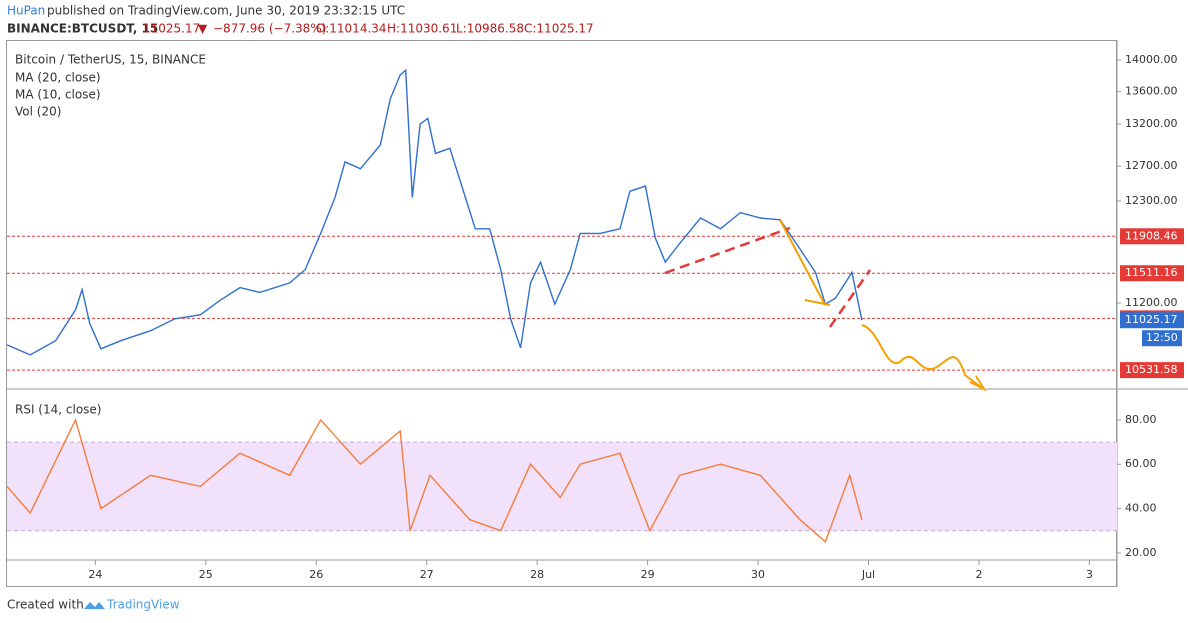 The width and height of the screenshot is (1188, 623). I want to click on footer-brand: TradingView, so click(143, 605).